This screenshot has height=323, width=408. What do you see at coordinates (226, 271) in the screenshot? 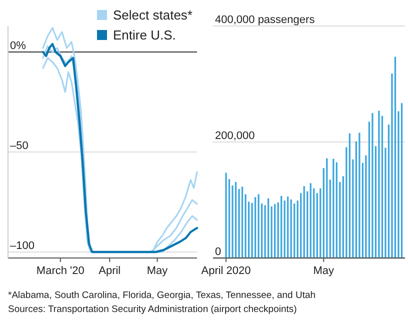
I see `x-tick-label: April 2020` at bounding box center [226, 271].